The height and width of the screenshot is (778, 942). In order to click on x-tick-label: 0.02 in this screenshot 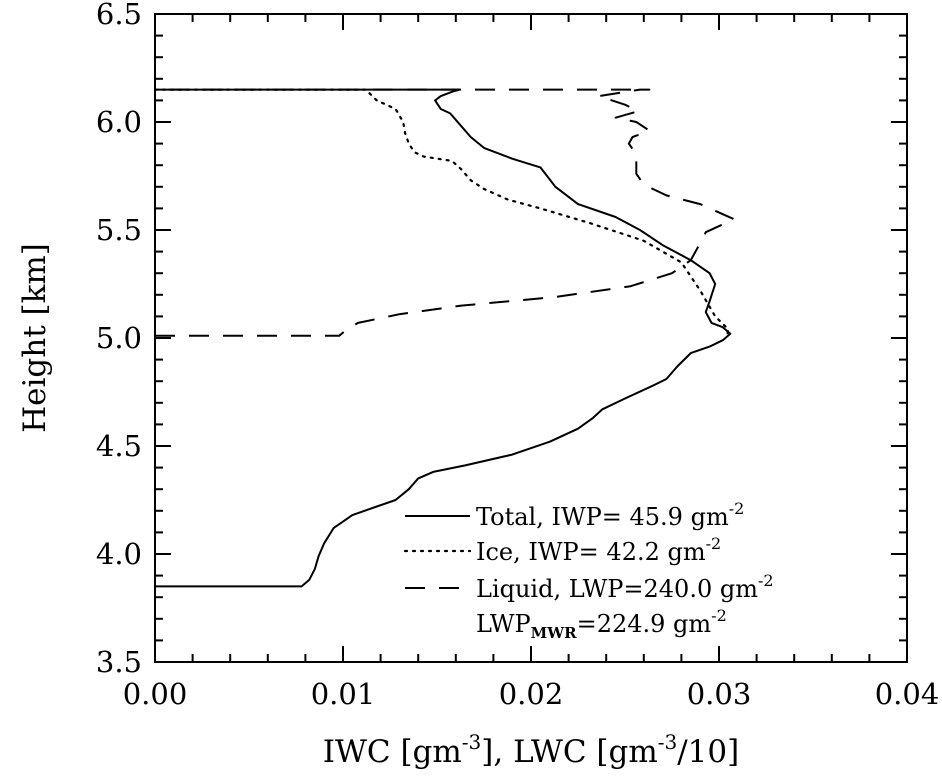, I will do `click(531, 694)`.